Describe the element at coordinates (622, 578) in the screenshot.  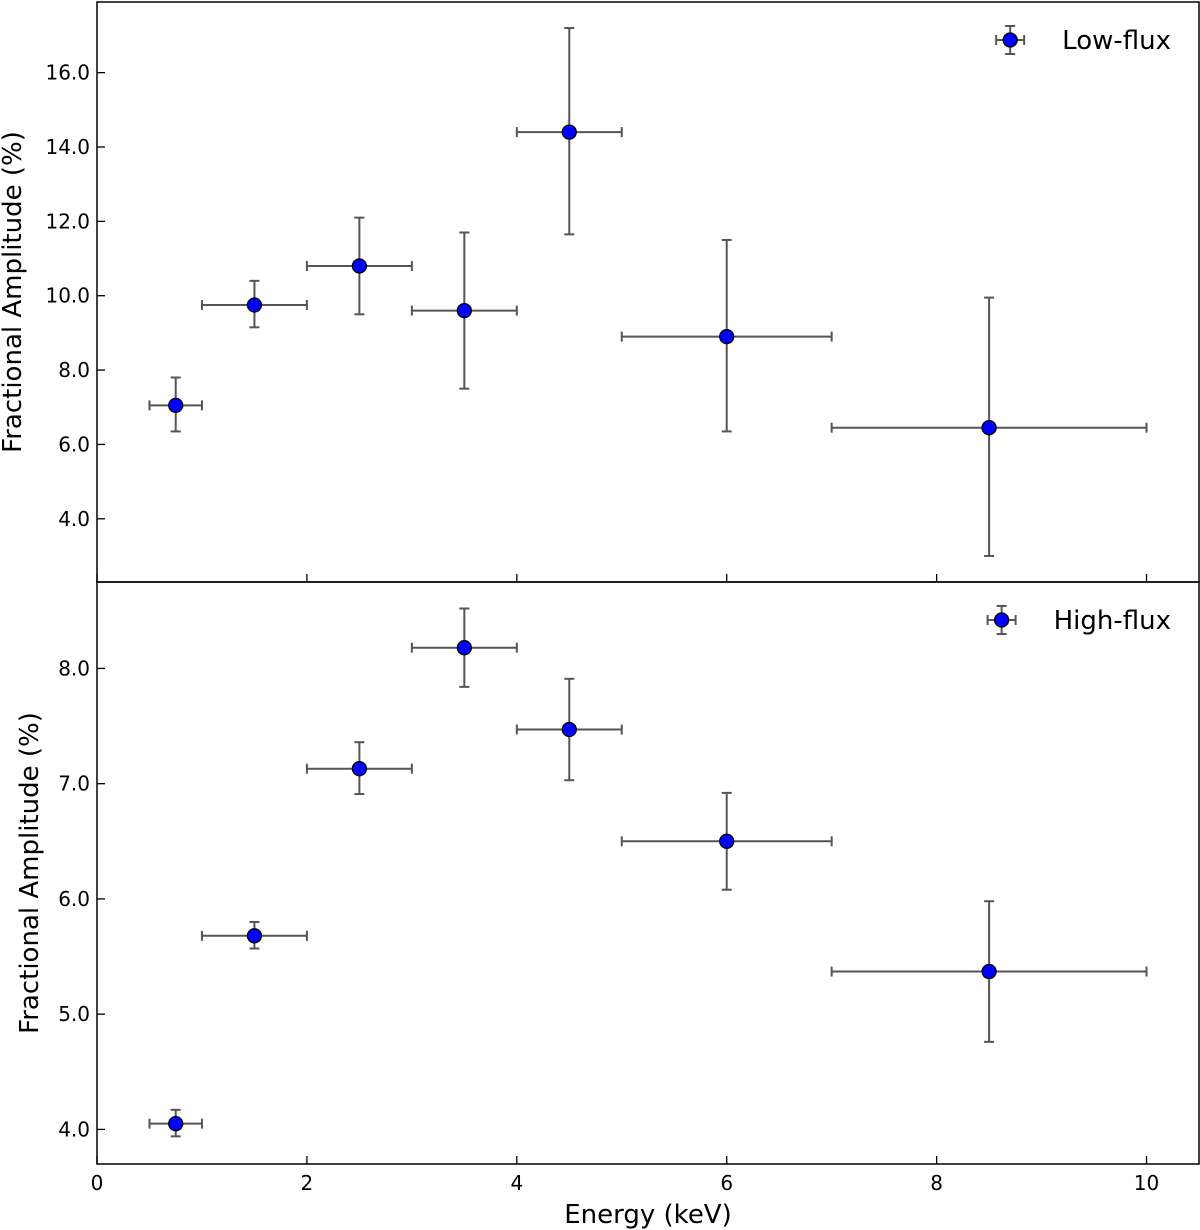
I see `top-x-axis` at that location.